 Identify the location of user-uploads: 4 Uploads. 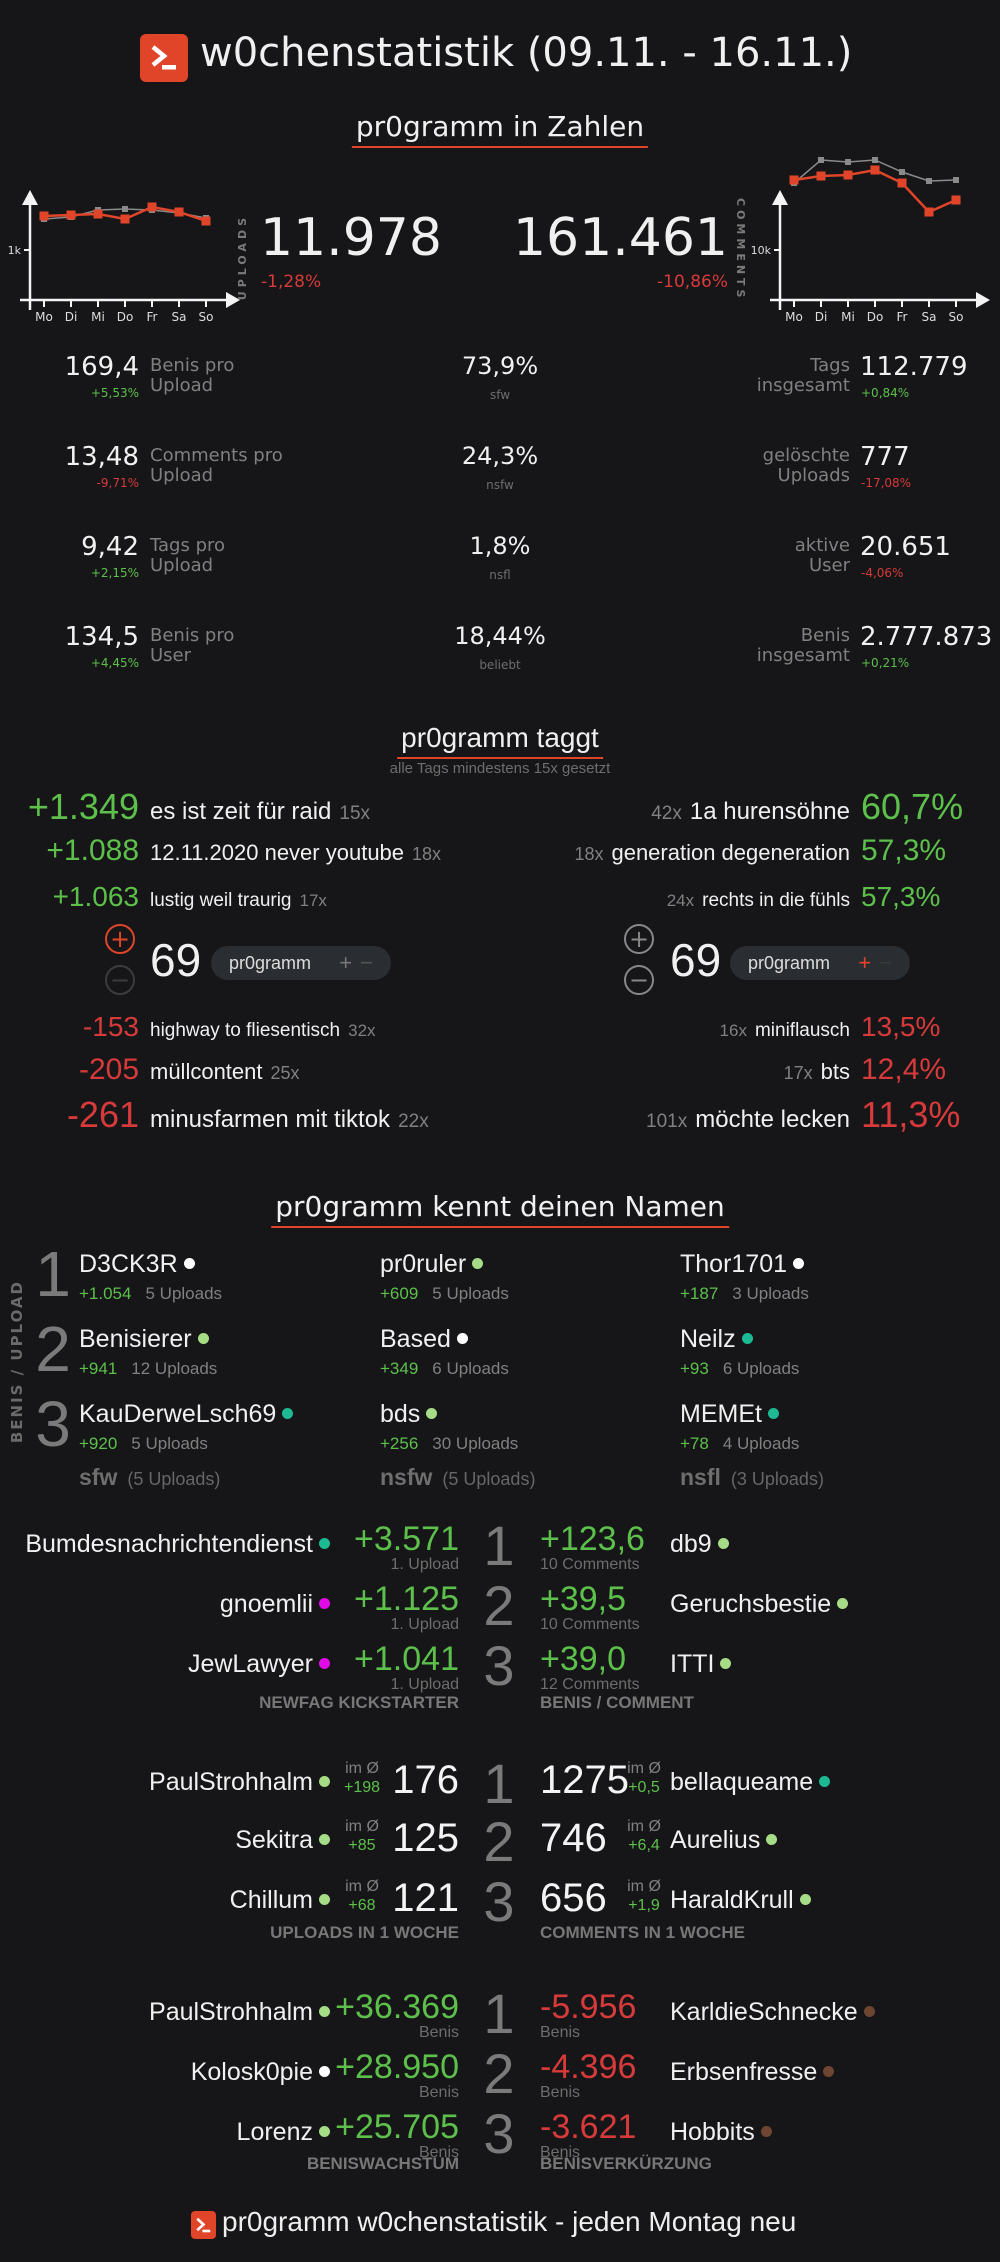
(761, 1443).